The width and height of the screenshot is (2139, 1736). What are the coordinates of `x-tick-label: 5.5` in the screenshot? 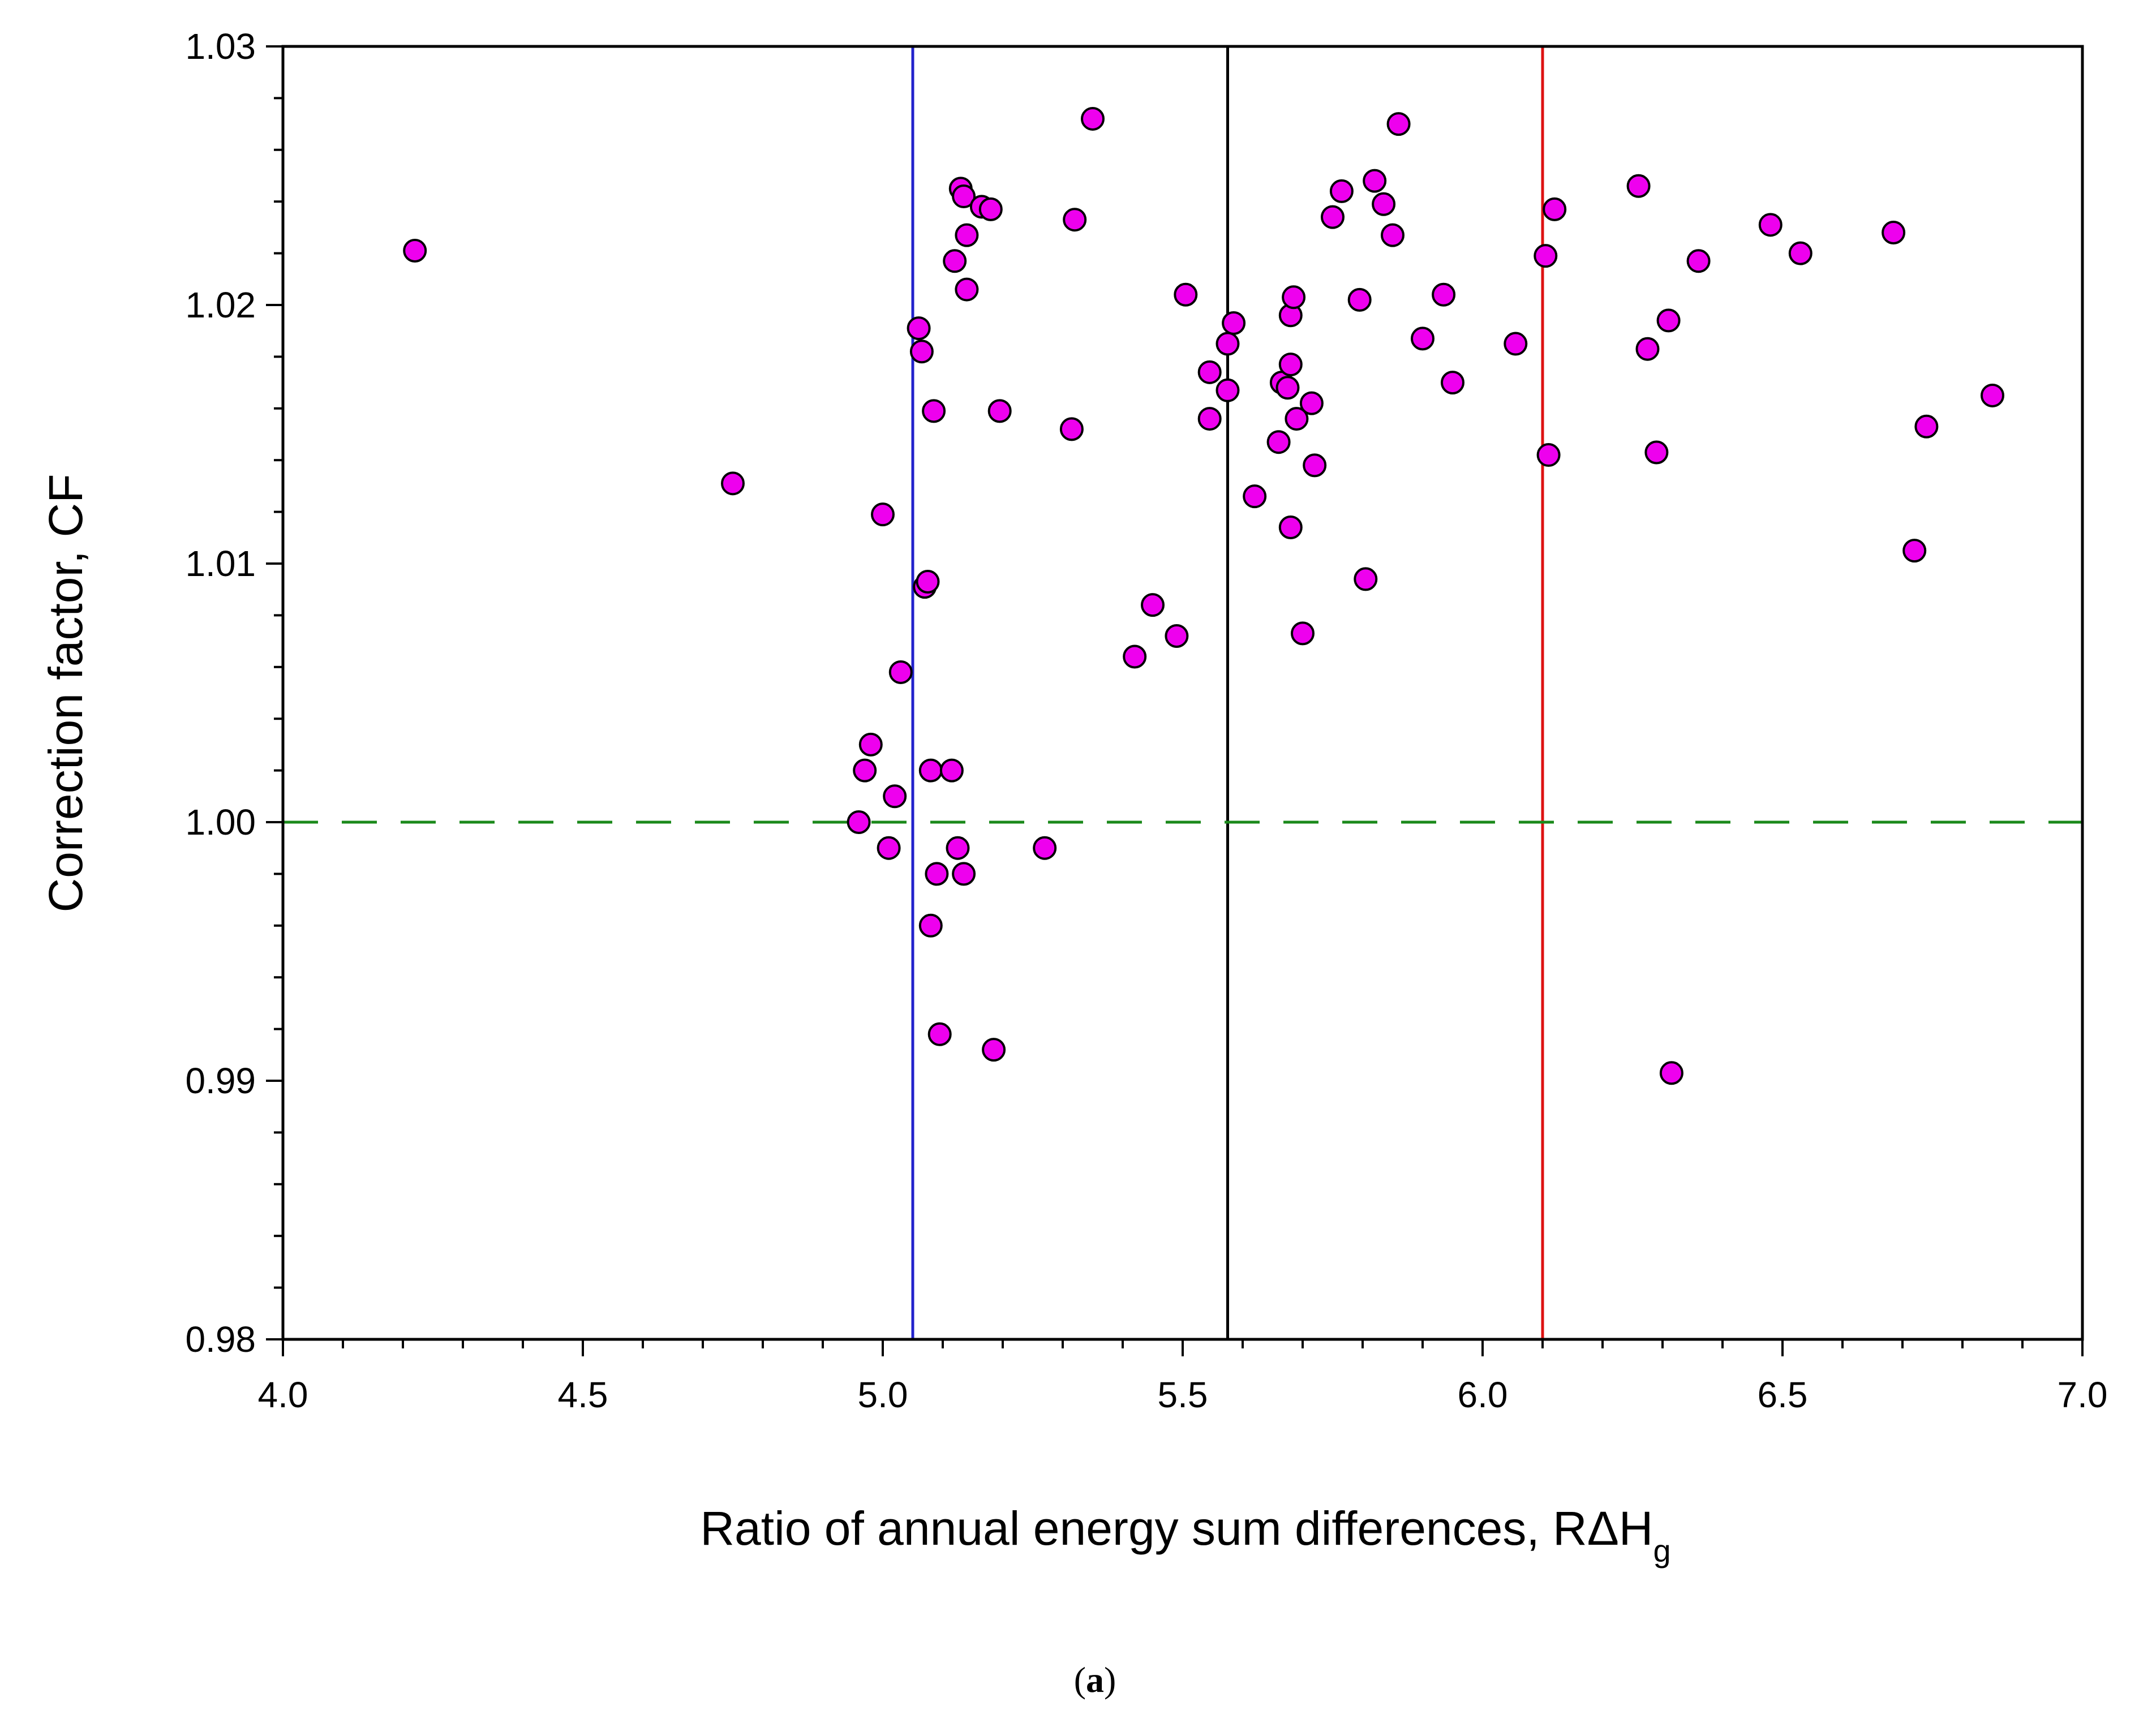 It's located at (1183, 1395).